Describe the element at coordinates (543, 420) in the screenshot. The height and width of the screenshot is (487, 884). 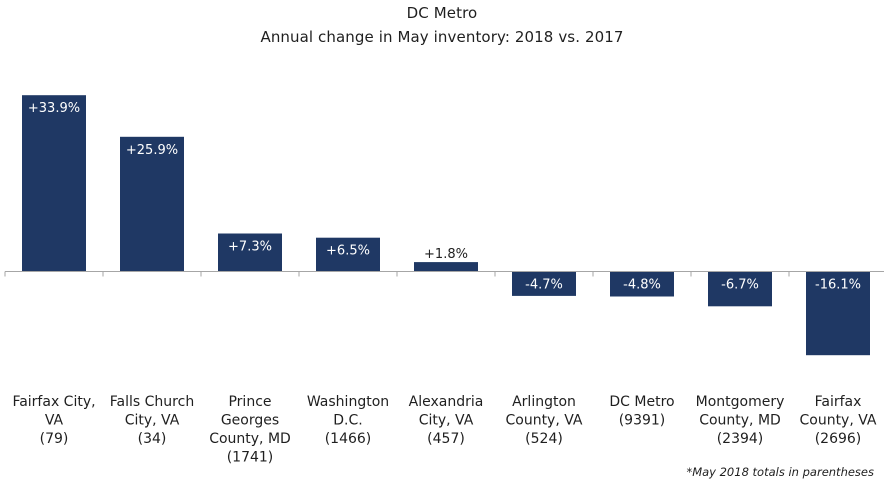
I see `x-tick-label: Arlington County, VA (524)` at that location.